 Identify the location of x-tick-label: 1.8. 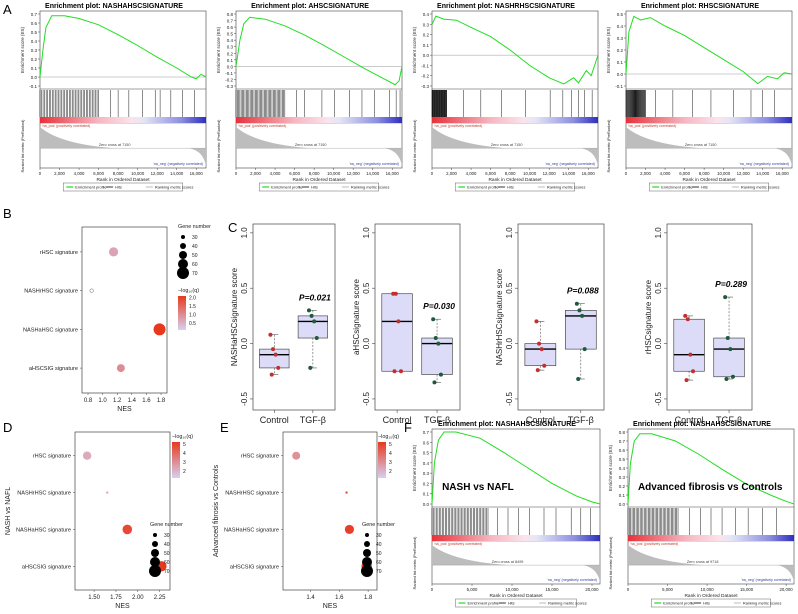
(368, 598).